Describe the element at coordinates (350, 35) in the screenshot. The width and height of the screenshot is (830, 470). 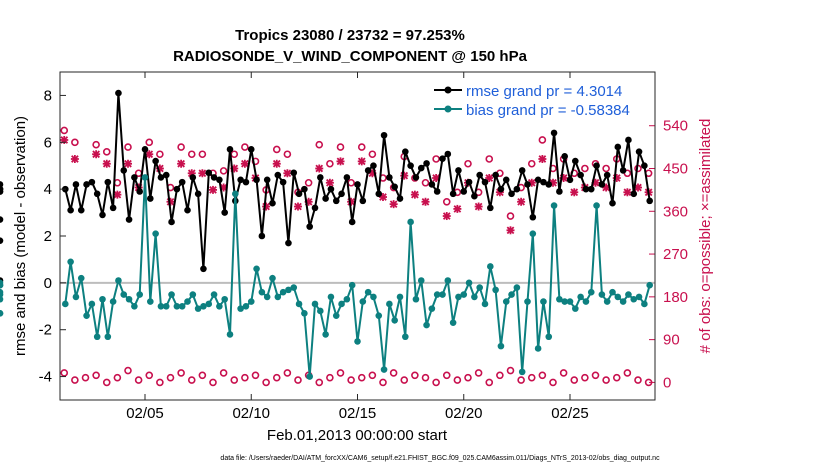
I see `chart-title-line1: Tropics 23080 / 23732 = 97.253%` at that location.